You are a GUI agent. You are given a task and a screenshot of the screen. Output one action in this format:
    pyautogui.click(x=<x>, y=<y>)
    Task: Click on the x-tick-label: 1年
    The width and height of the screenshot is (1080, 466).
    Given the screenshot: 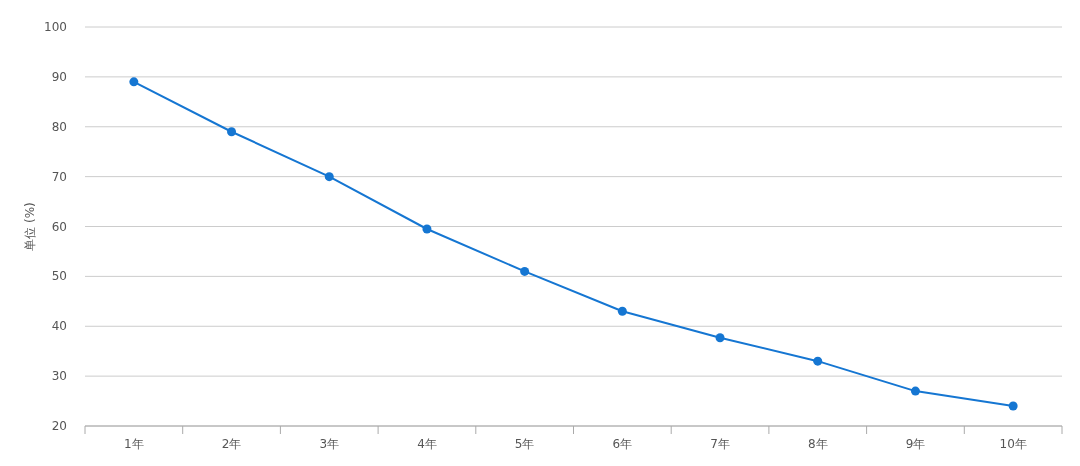 What is the action you would take?
    pyautogui.click(x=134, y=444)
    